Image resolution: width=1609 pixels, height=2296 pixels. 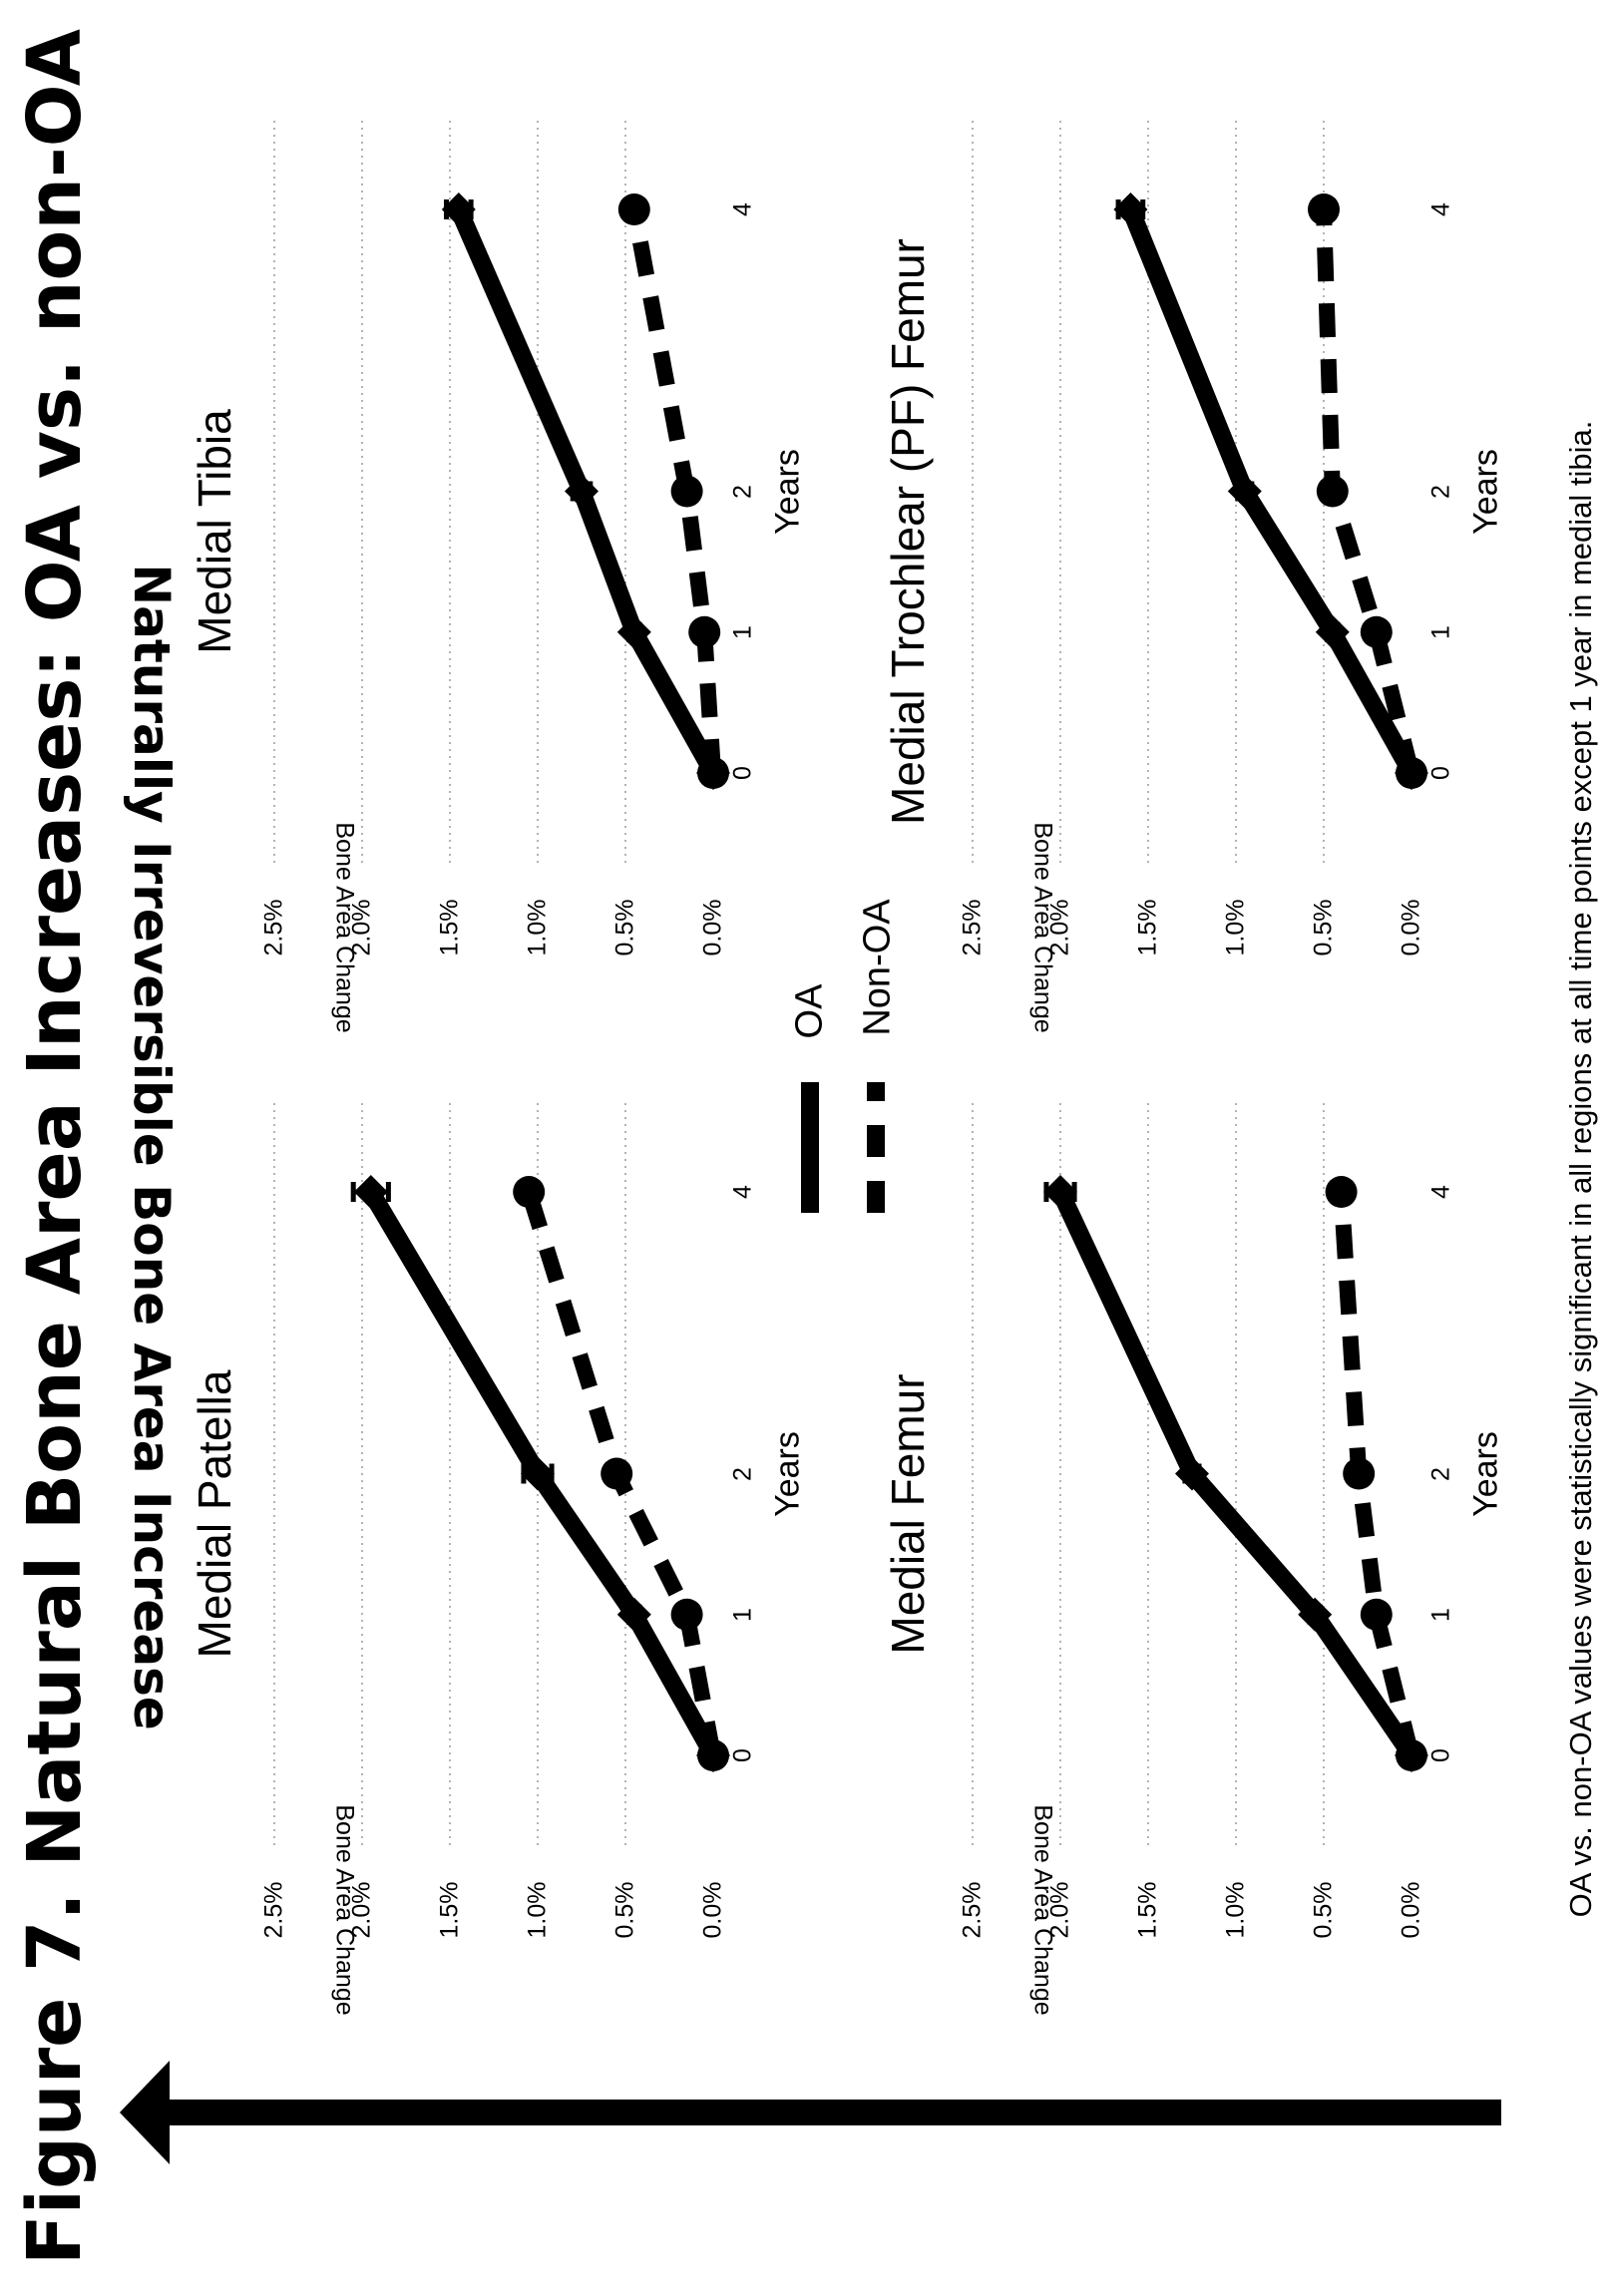 I want to click on legend-oa-label: OA, so click(x=809, y=1011).